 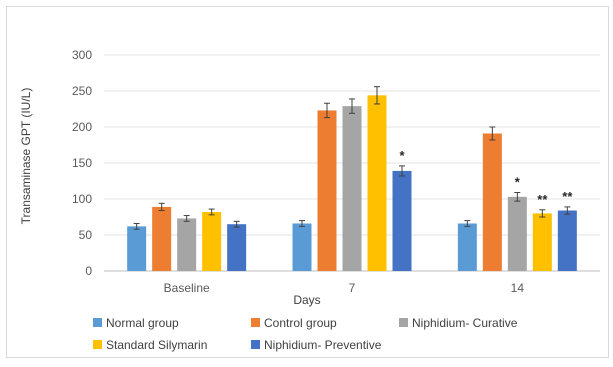 What do you see at coordinates (142, 323) in the screenshot?
I see `legend-label: Normal group` at bounding box center [142, 323].